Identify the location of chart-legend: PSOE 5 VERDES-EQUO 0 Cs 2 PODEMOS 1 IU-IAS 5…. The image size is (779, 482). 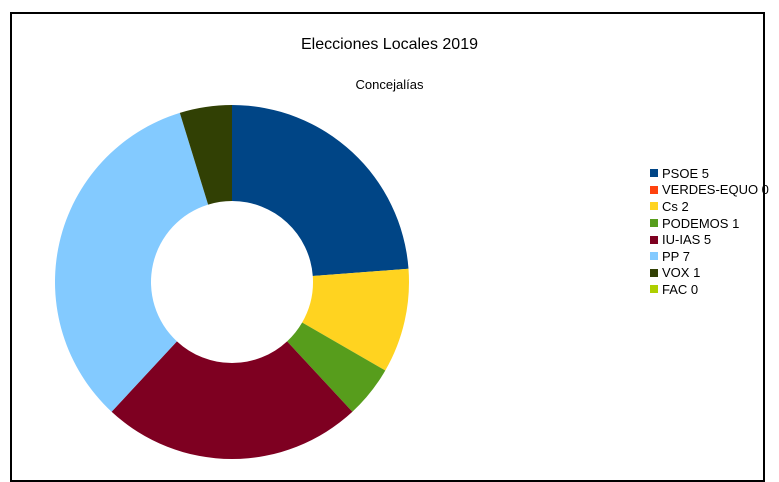
(709, 231).